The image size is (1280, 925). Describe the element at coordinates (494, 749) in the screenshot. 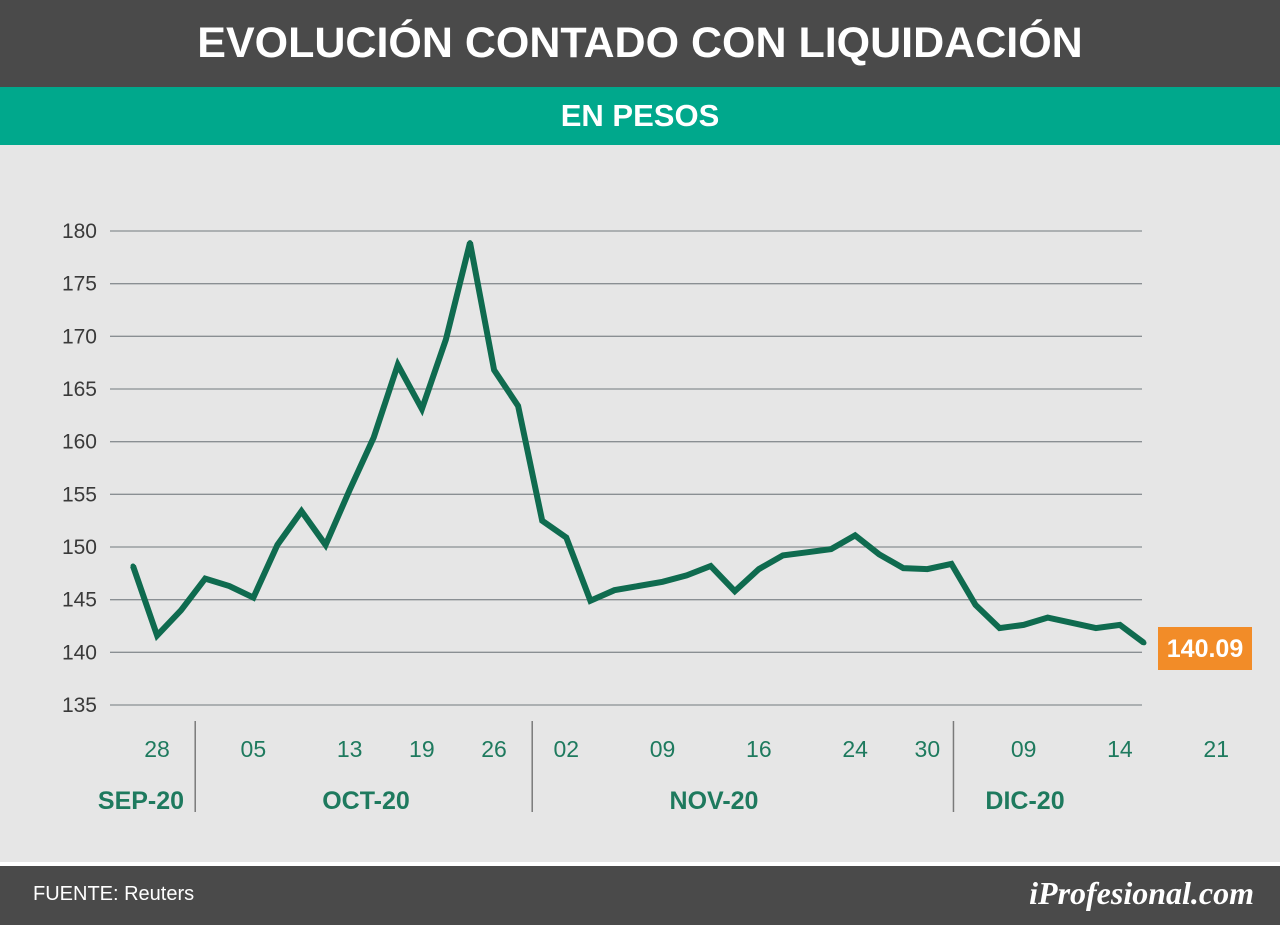

I see `x-tick-label: 26` at that location.